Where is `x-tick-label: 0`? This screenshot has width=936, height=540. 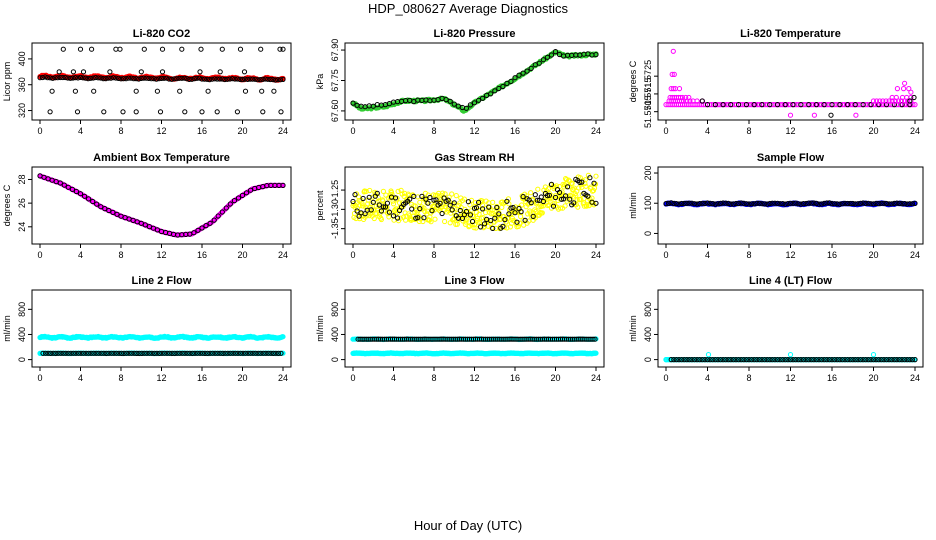 x-tick-label: 0 is located at coordinates (39, 255).